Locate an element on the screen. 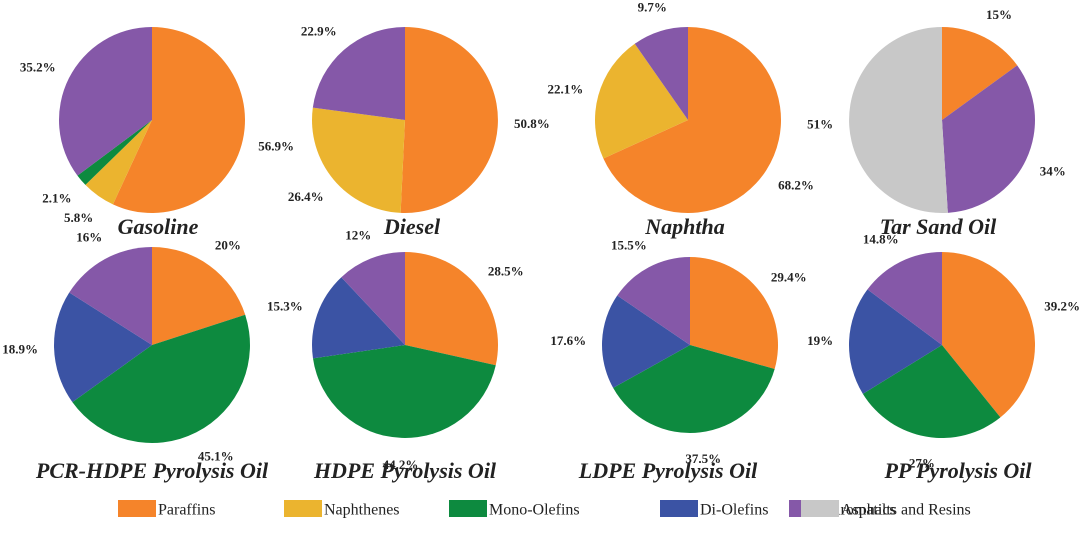 The width and height of the screenshot is (1080, 537). data-label: 16% is located at coordinates (89, 236).